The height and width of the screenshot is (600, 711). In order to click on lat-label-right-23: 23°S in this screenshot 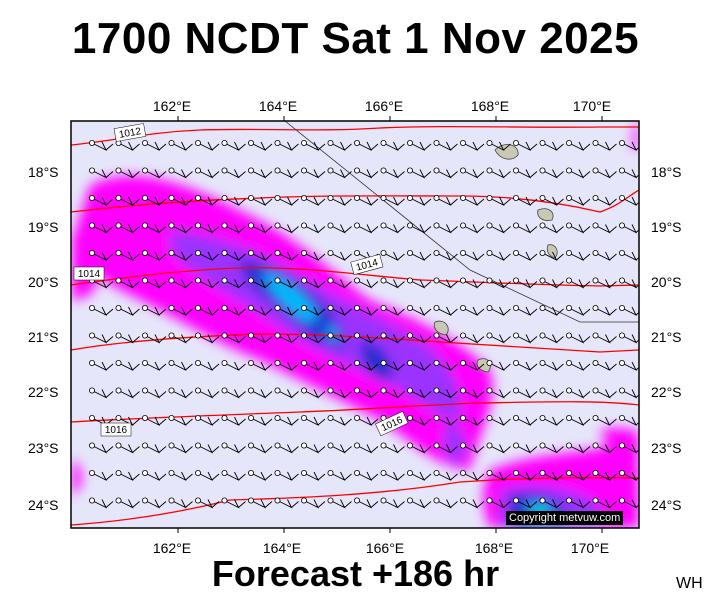, I will do `click(666, 448)`.